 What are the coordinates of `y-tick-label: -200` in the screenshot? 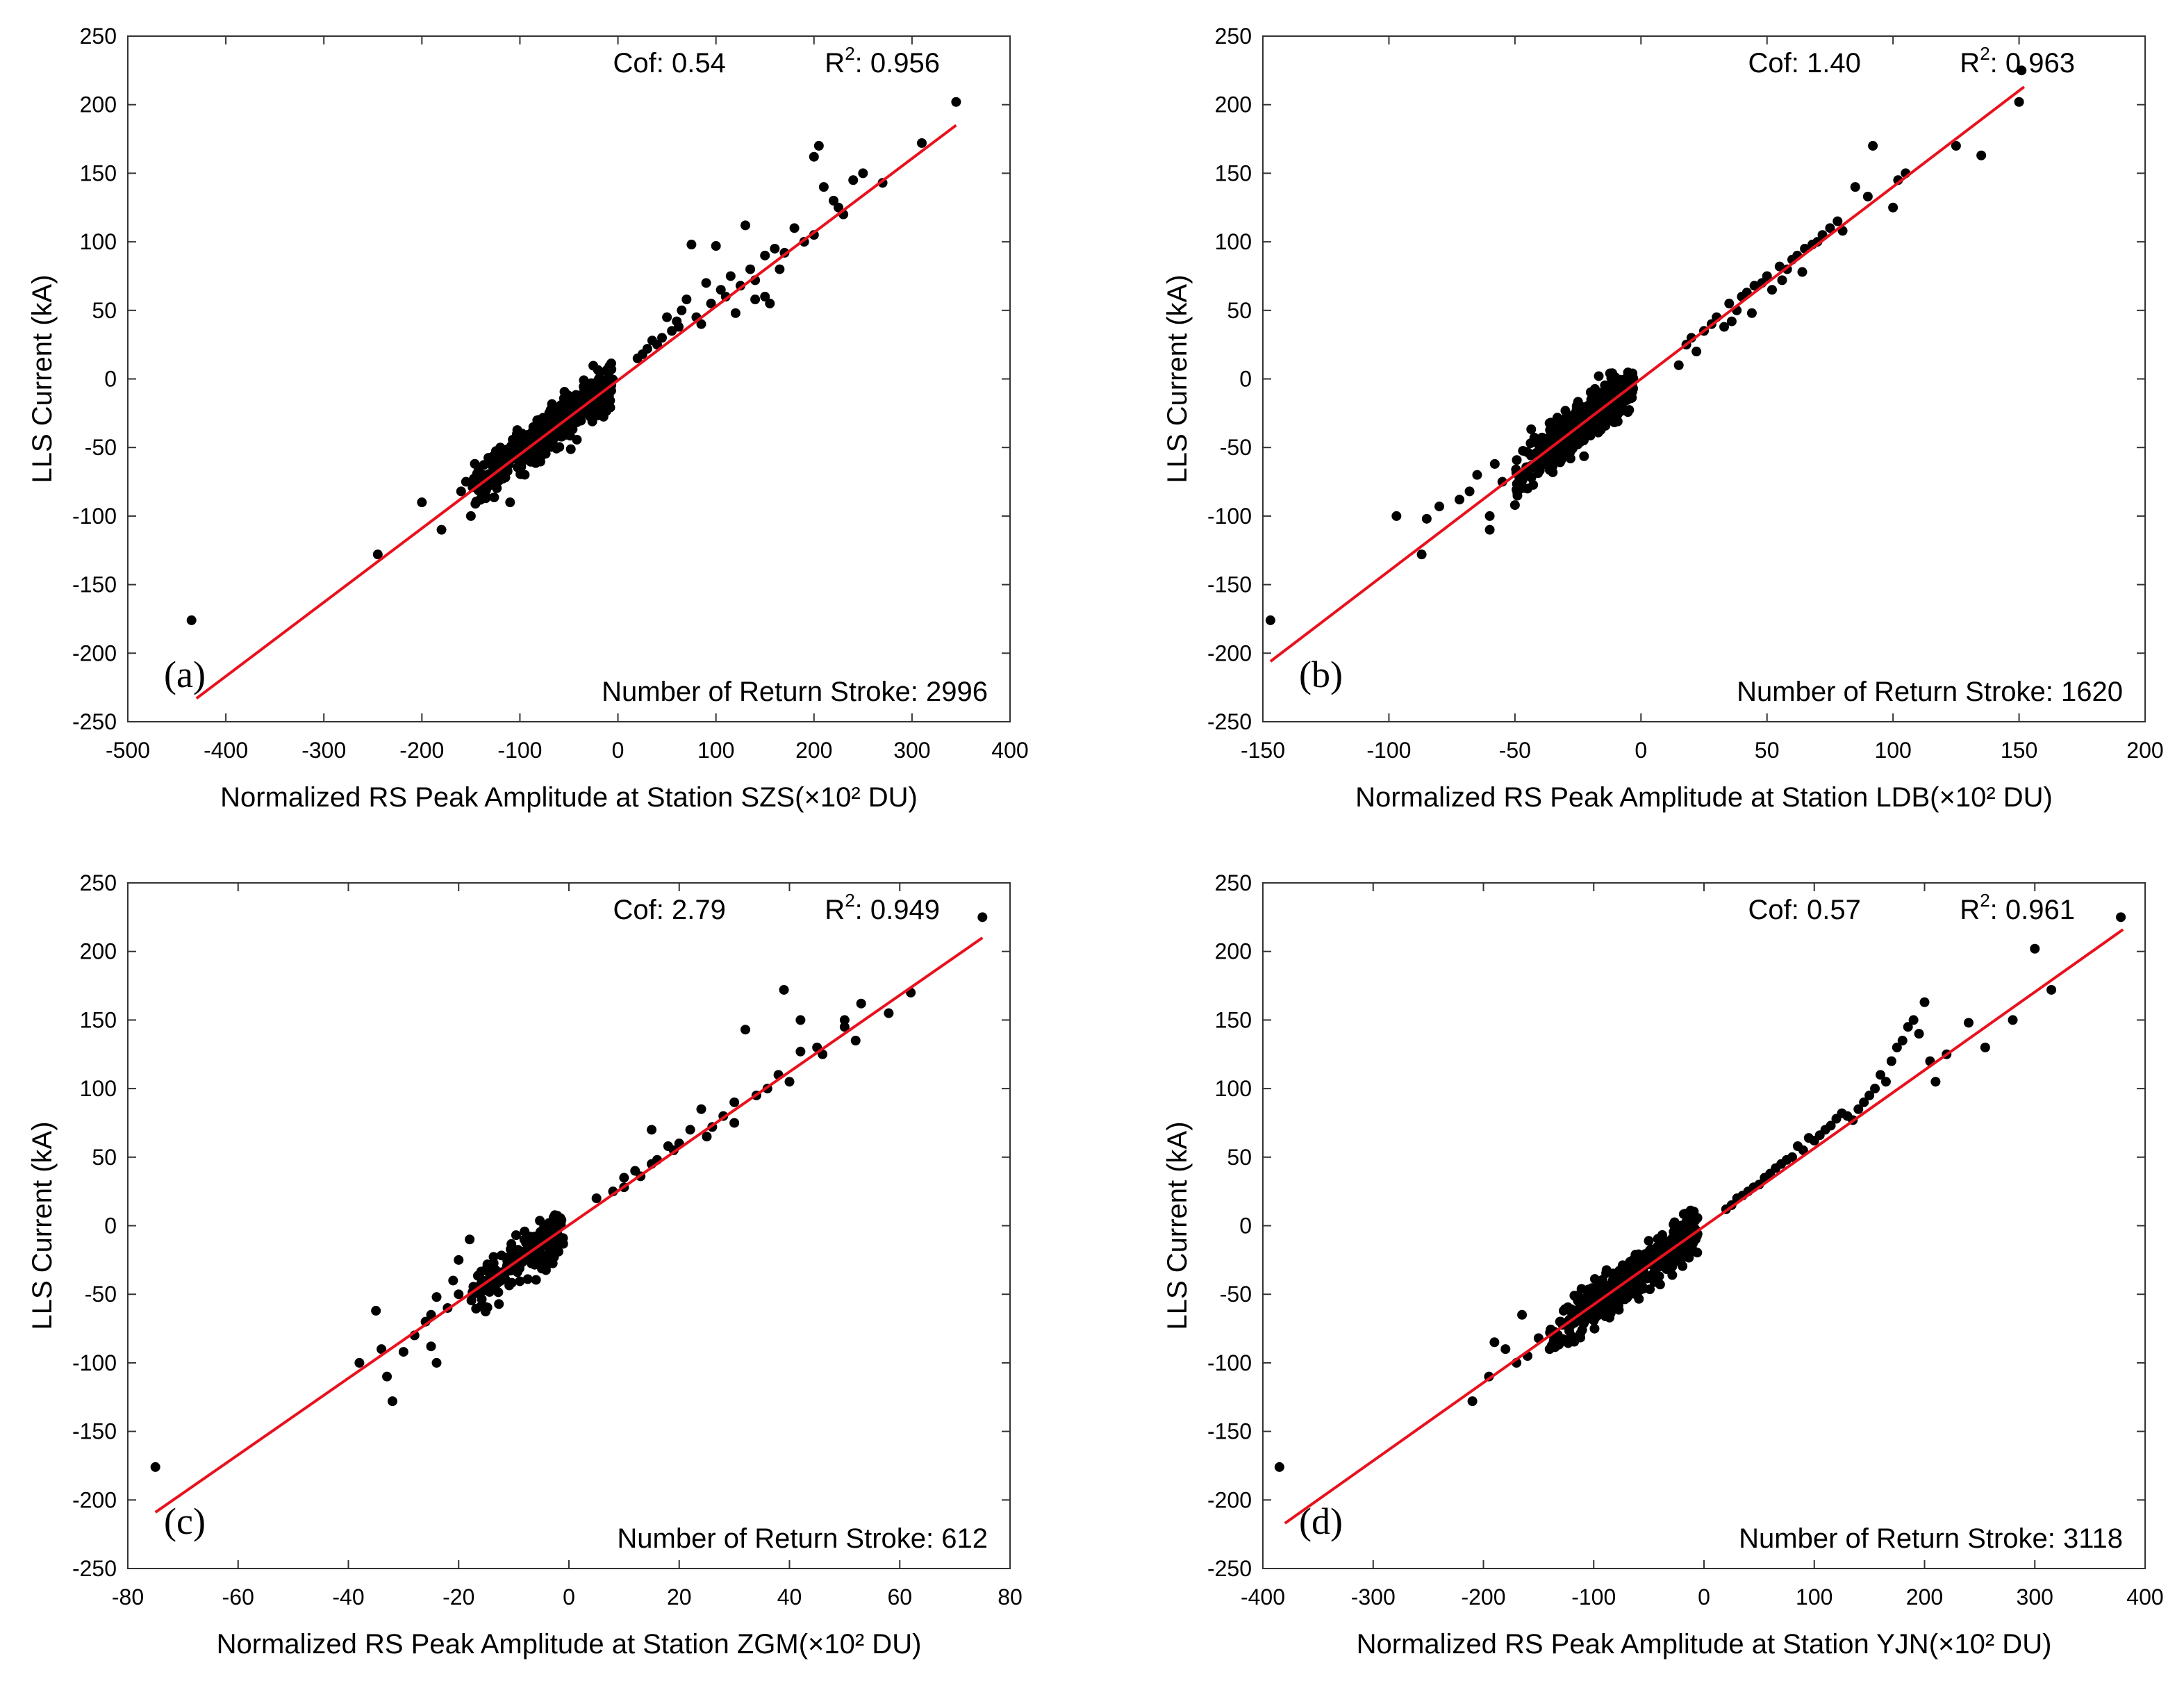 It's located at (95, 1499).